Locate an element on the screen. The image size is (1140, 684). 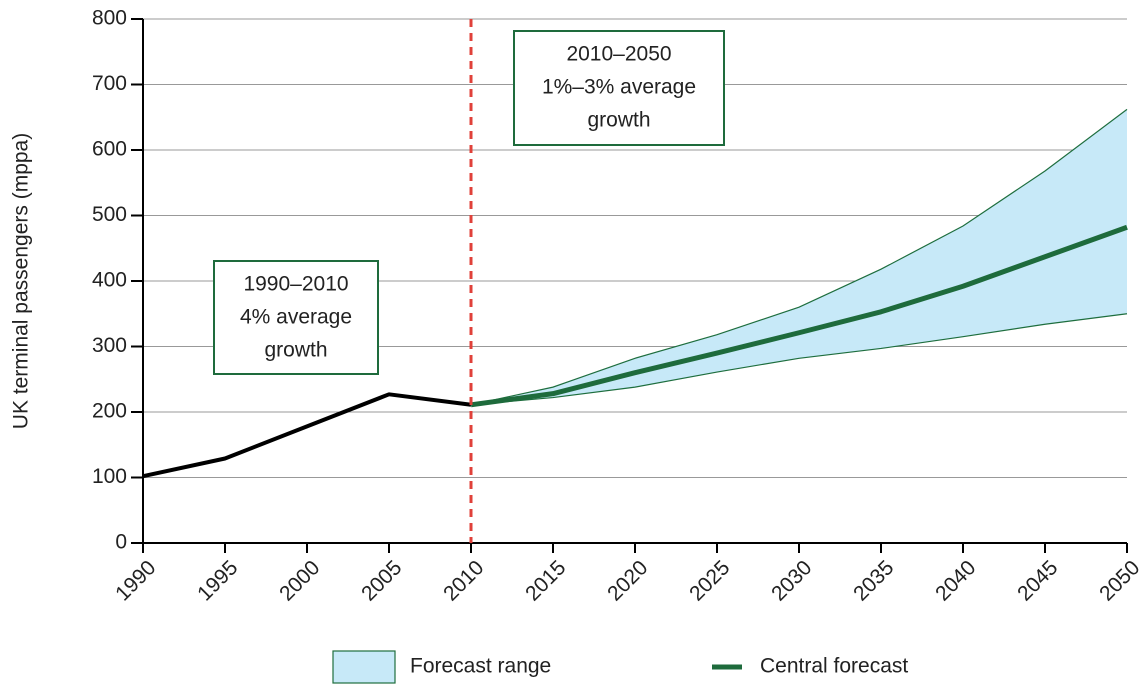
x-tick-label: 2030 is located at coordinates (791, 580).